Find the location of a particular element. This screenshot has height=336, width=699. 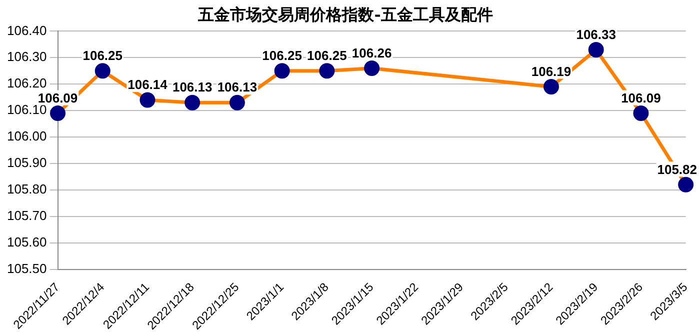

y-tick-label: 105.60 is located at coordinates (26, 242).